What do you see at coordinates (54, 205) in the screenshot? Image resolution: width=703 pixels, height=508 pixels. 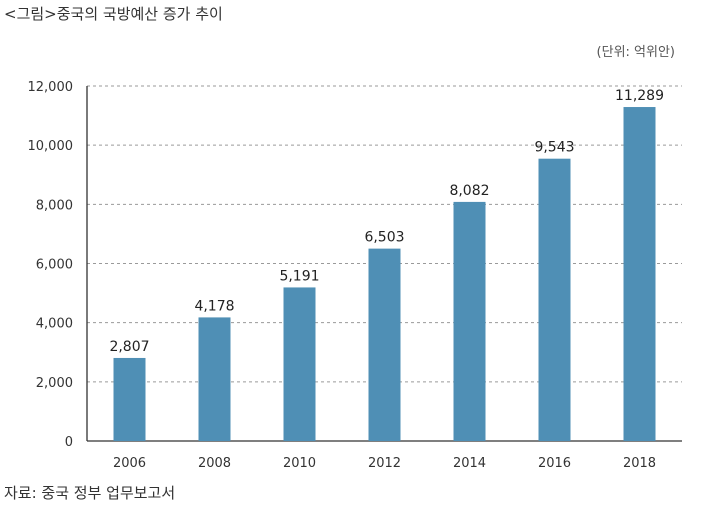 I see `y-tick-label: 8,000` at bounding box center [54, 205].